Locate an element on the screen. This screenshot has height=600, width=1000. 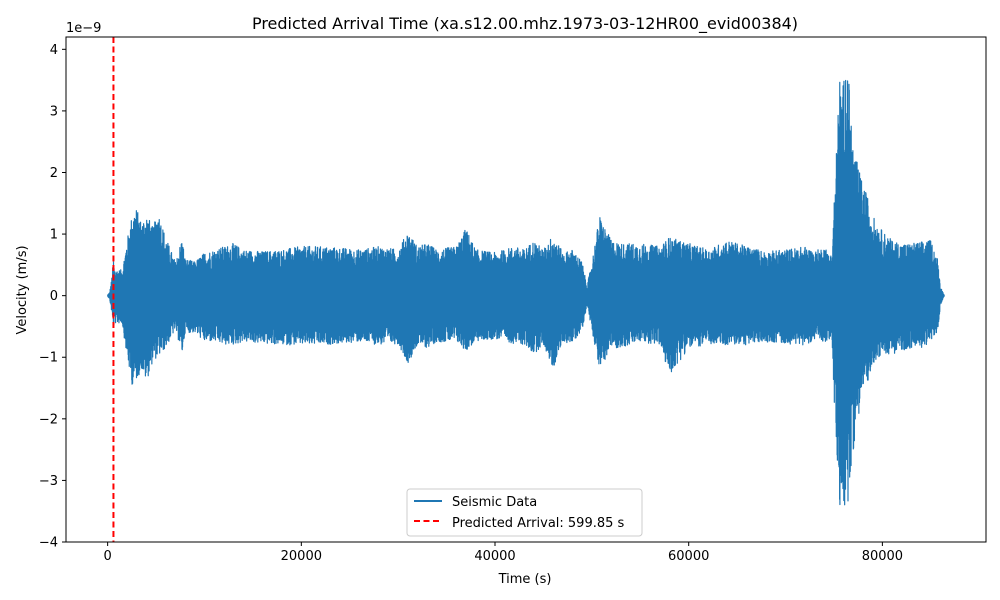
y-tick-label: −2 is located at coordinates (48, 419).